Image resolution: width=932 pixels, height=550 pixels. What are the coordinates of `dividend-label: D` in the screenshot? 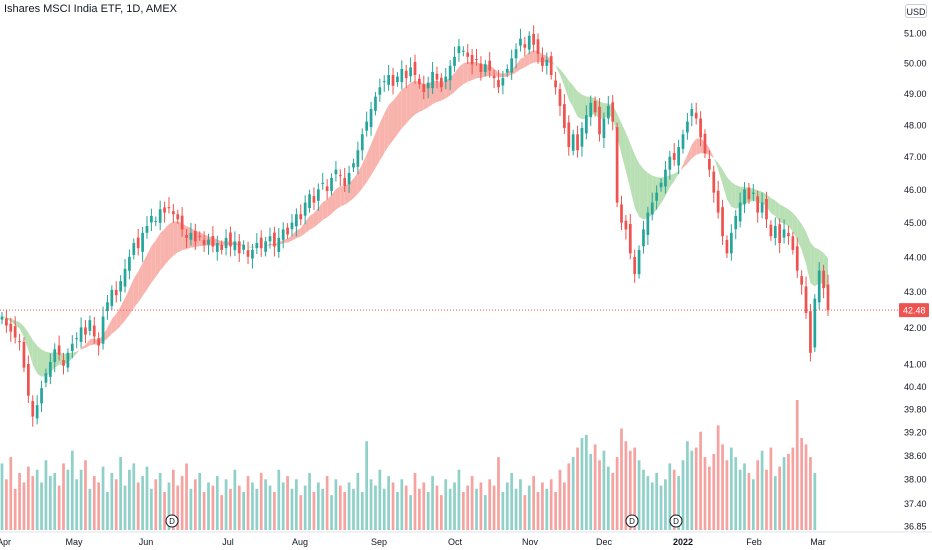 It's located at (676, 521).